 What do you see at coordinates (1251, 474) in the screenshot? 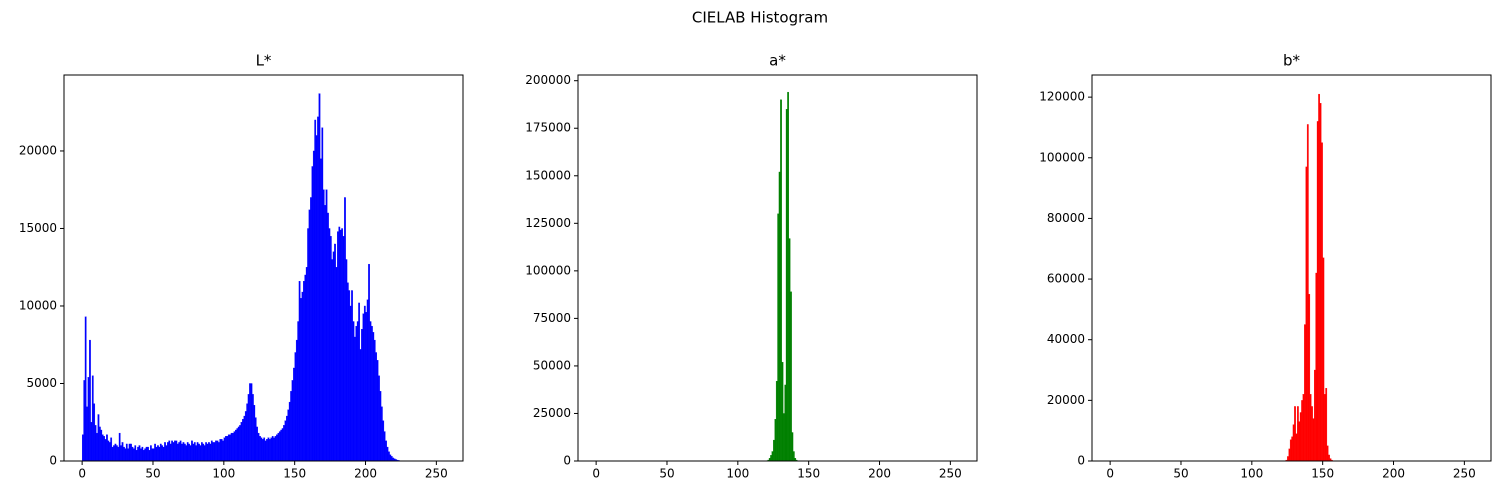
I see `x-tick-label: 100` at bounding box center [1251, 474].